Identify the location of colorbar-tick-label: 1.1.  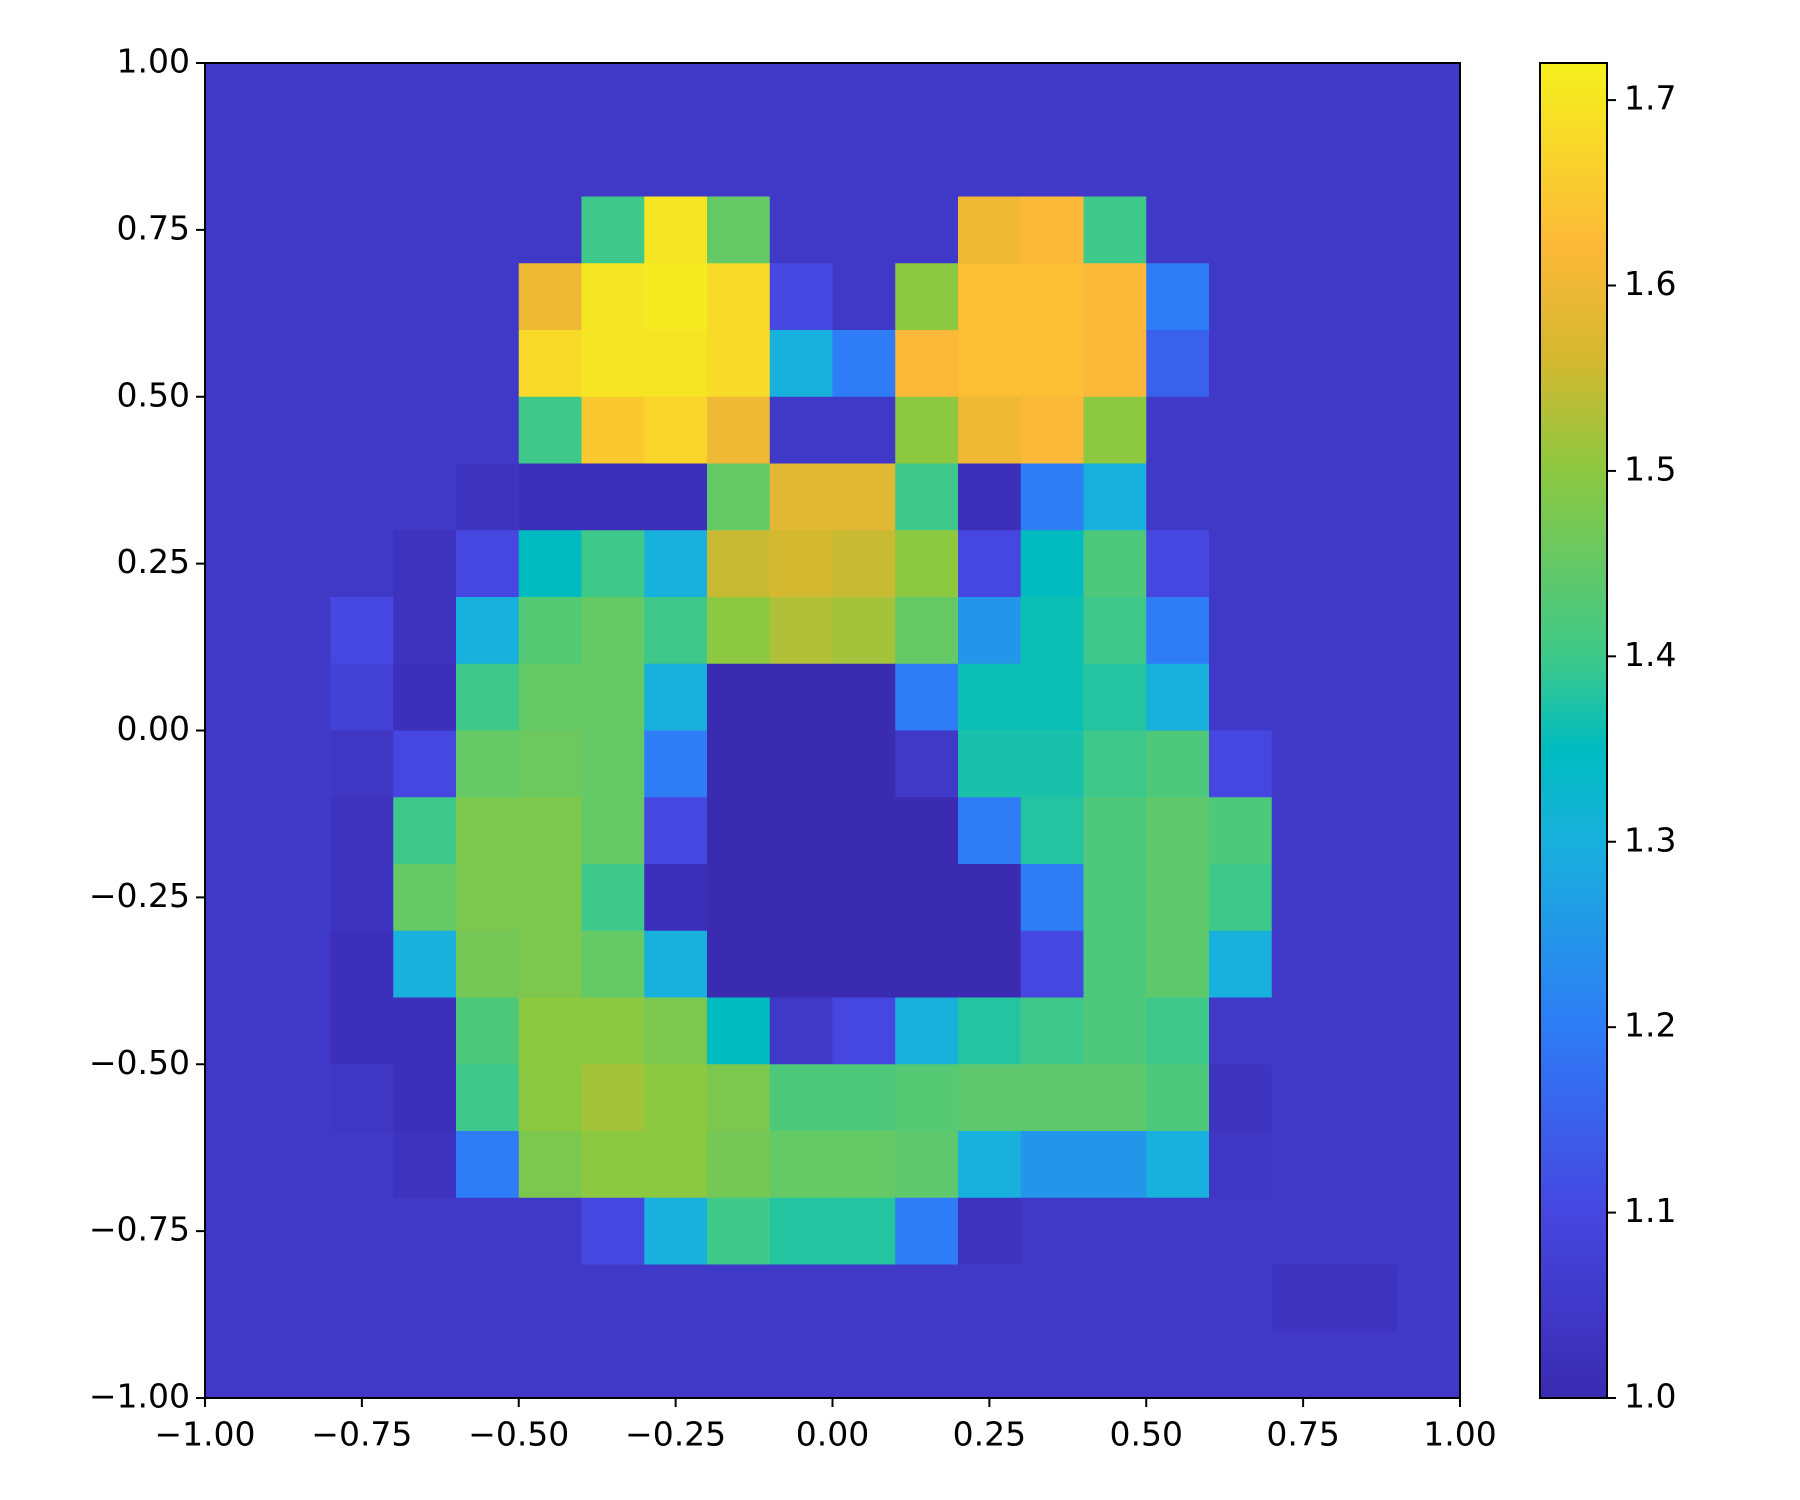
(1650, 1210).